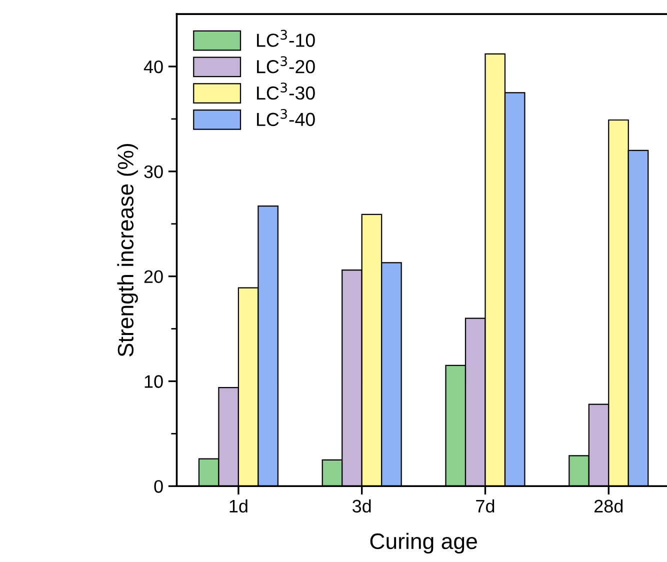  Describe the element at coordinates (286, 91) in the screenshot. I see `legend-label: LC$^{3}$-30` at that location.